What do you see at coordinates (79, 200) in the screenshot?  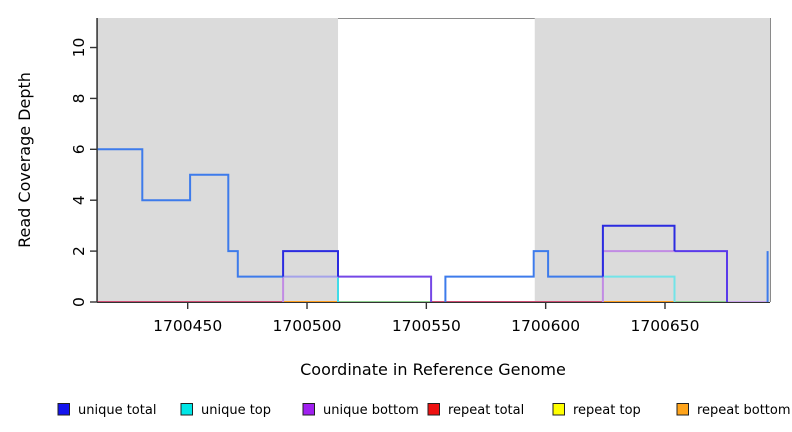 I see `y-tick-label: 4` at bounding box center [79, 200].